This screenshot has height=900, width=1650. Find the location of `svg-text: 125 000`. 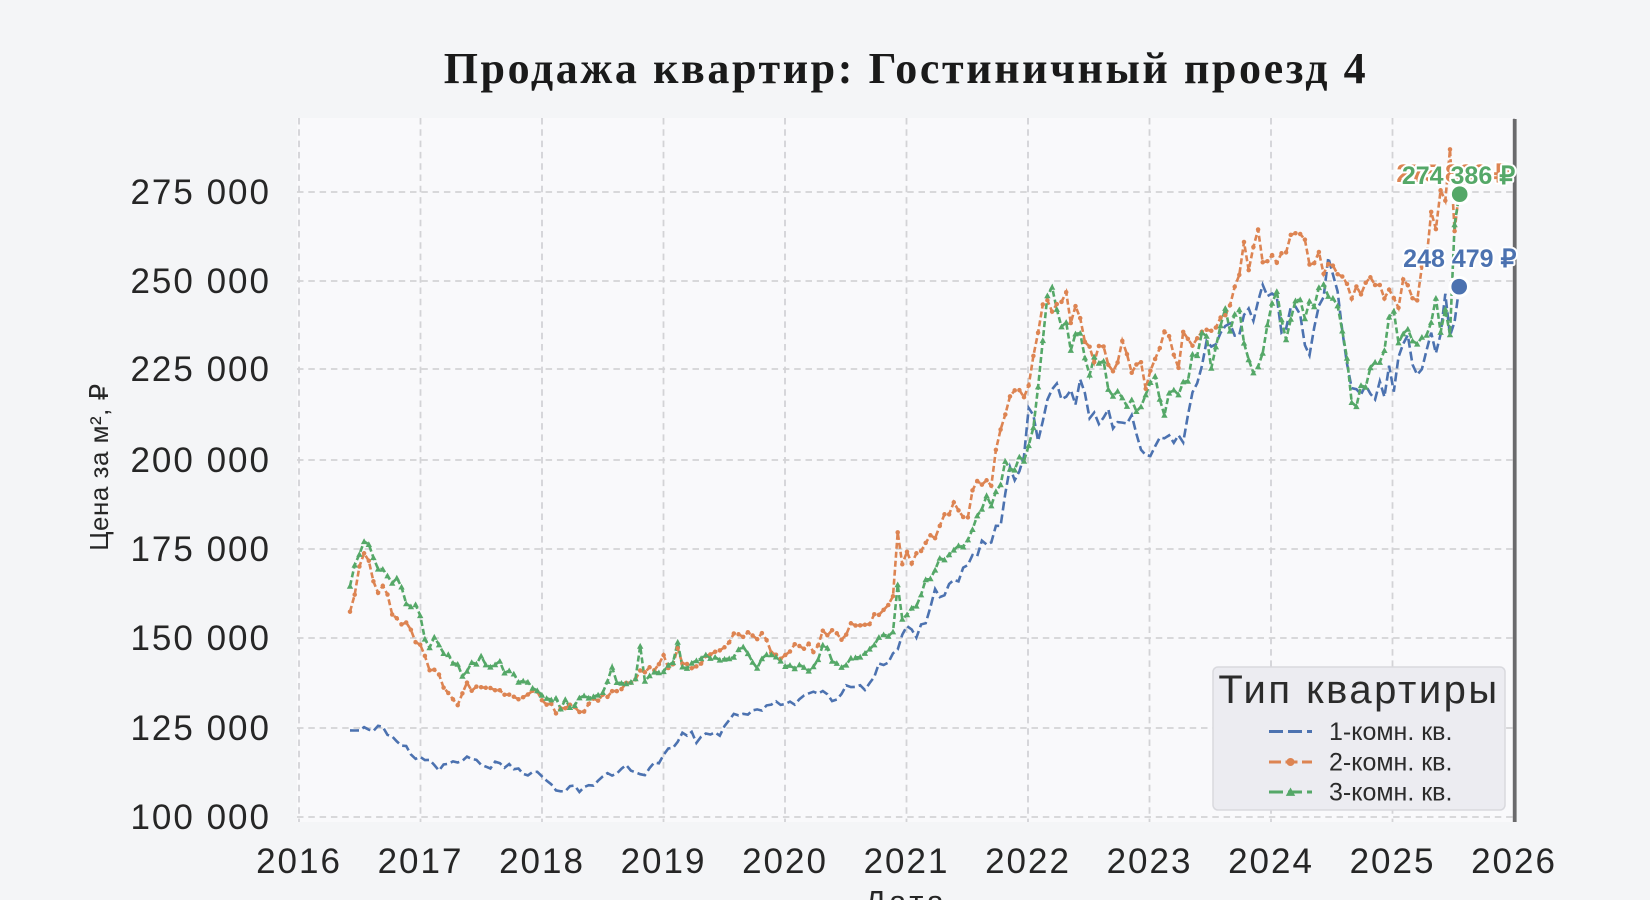

svg-text: 125 000 is located at coordinates (200, 728).